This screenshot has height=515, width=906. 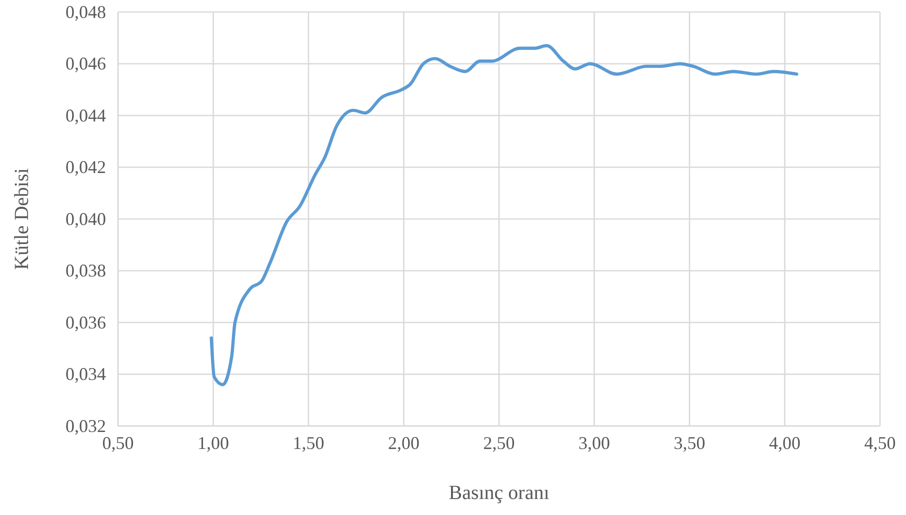 I want to click on y-tick-label: 0,040, so click(x=86, y=218).